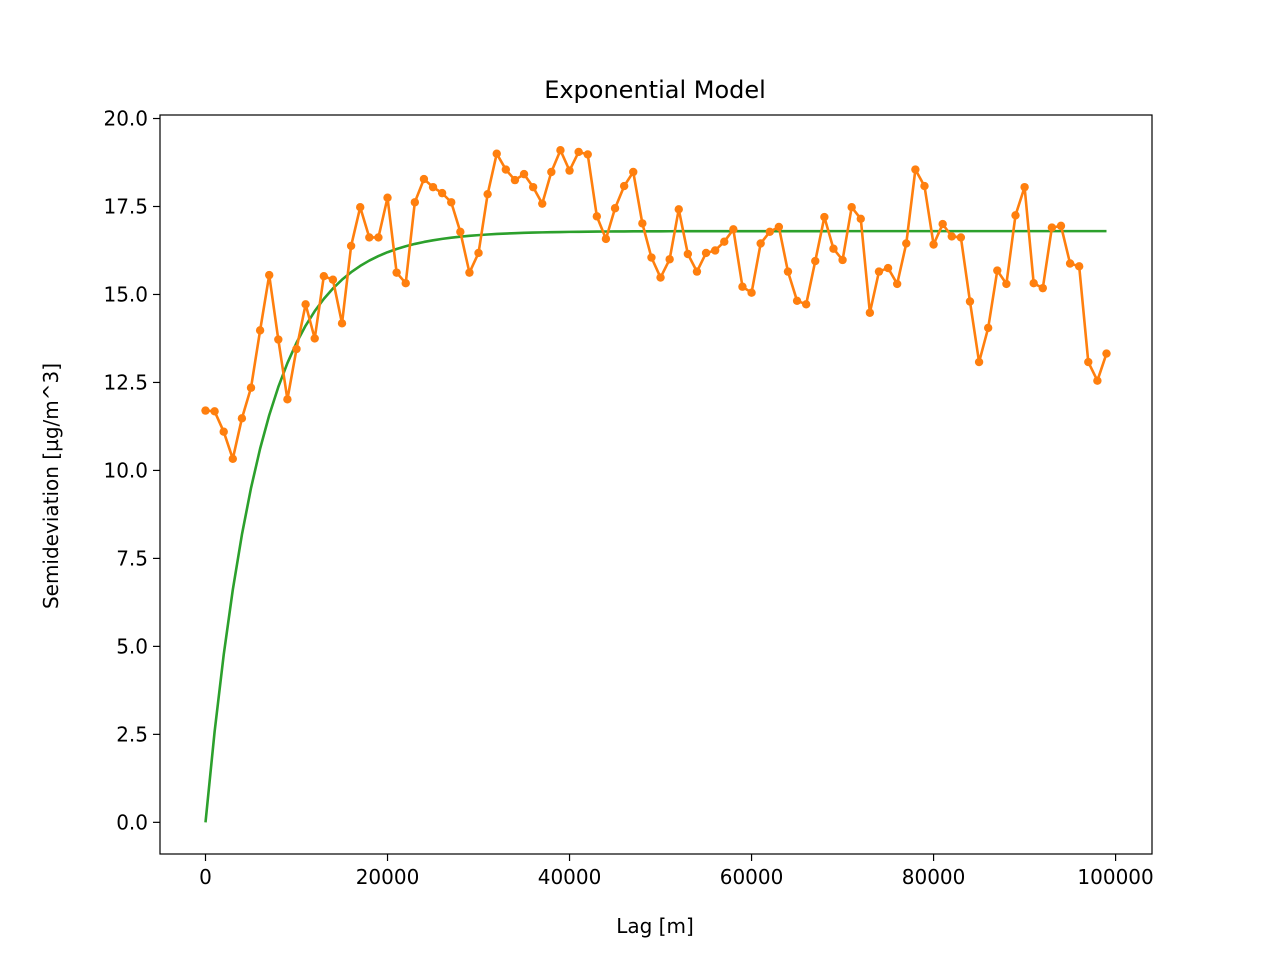 The height and width of the screenshot is (960, 1280). I want to click on x-tick-label: 100000, so click(1115, 877).